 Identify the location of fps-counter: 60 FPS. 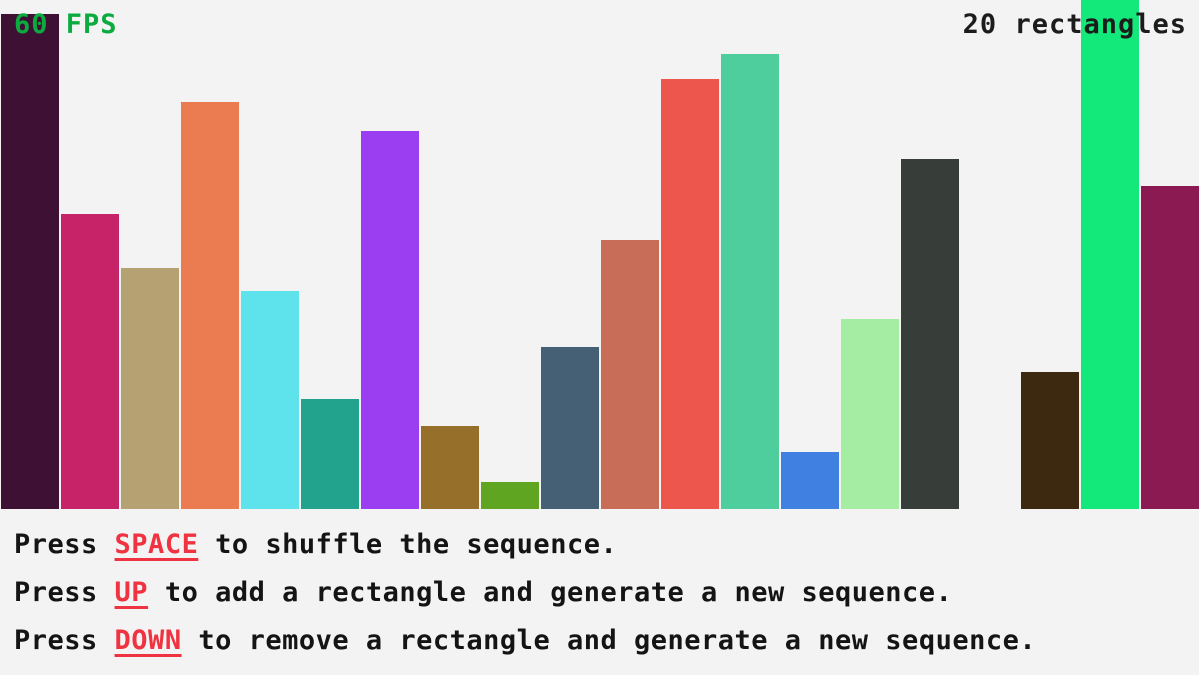
(66, 24).